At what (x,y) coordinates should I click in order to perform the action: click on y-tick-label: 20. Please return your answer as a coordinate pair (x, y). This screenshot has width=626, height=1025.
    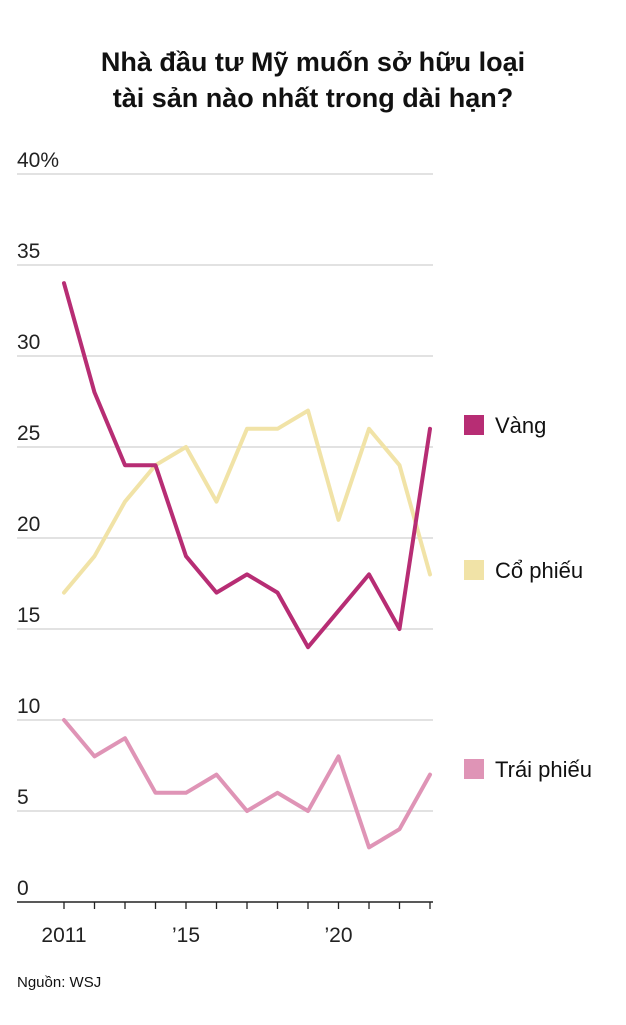
    Looking at the image, I should click on (28, 524).